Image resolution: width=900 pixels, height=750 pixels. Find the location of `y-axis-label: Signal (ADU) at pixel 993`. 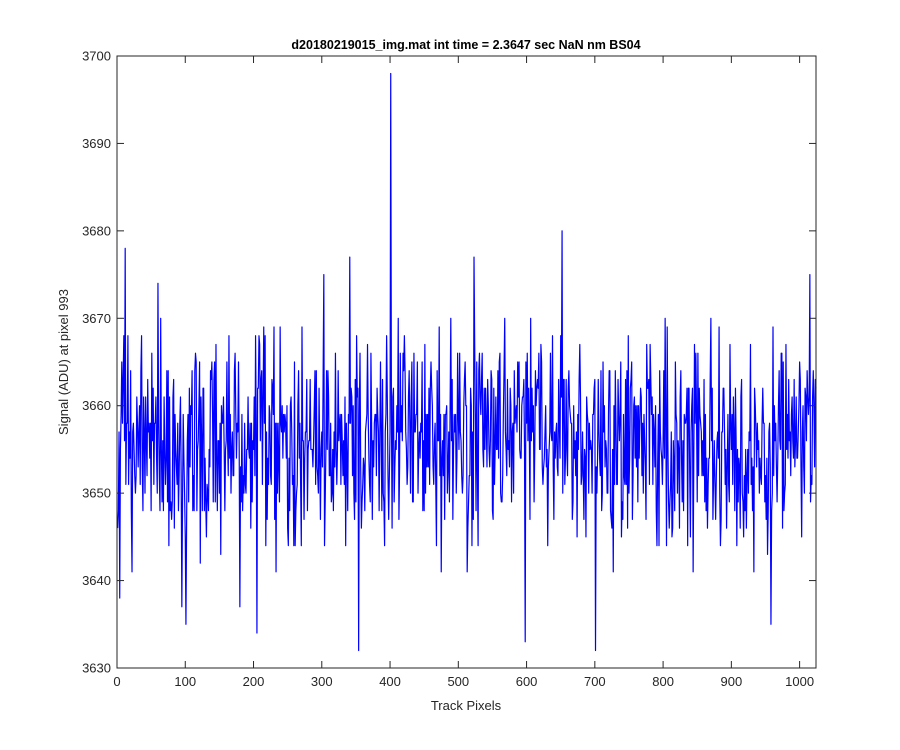

y-axis-label: Signal (ADU) at pixel 993 is located at coordinates (63, 362).